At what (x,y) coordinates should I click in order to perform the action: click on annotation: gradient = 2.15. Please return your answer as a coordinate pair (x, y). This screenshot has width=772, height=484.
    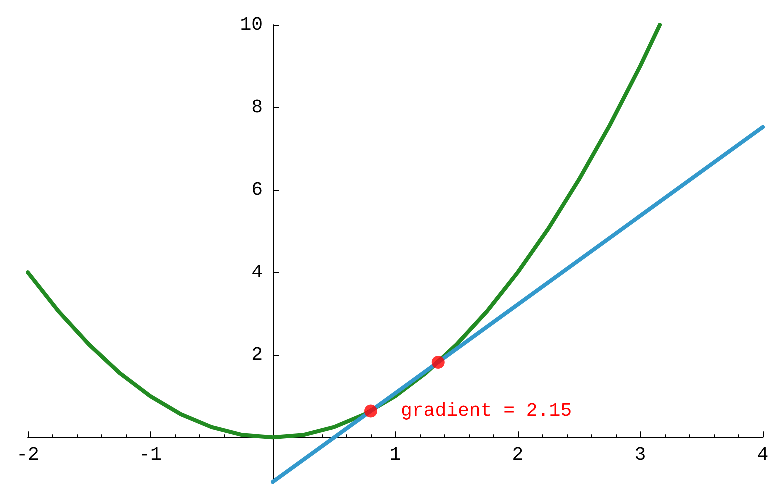
    Looking at the image, I should click on (486, 411).